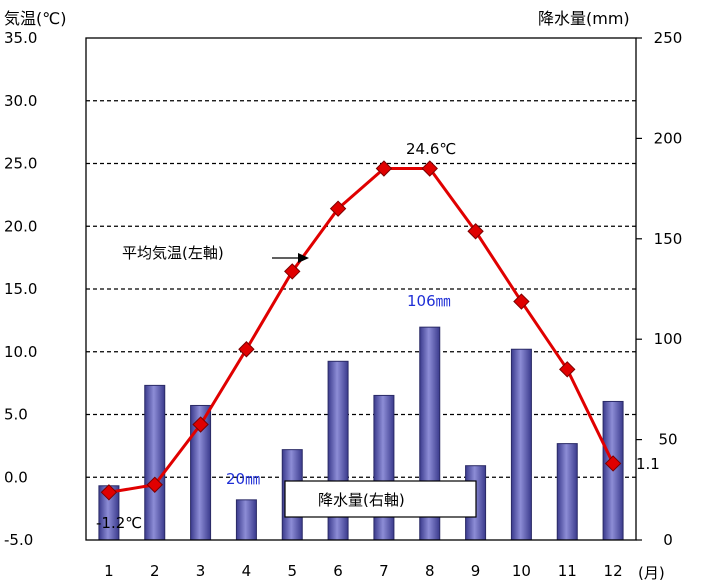  What do you see at coordinates (651, 573) in the screenshot?
I see `x-axis-unit: (月)` at bounding box center [651, 573].